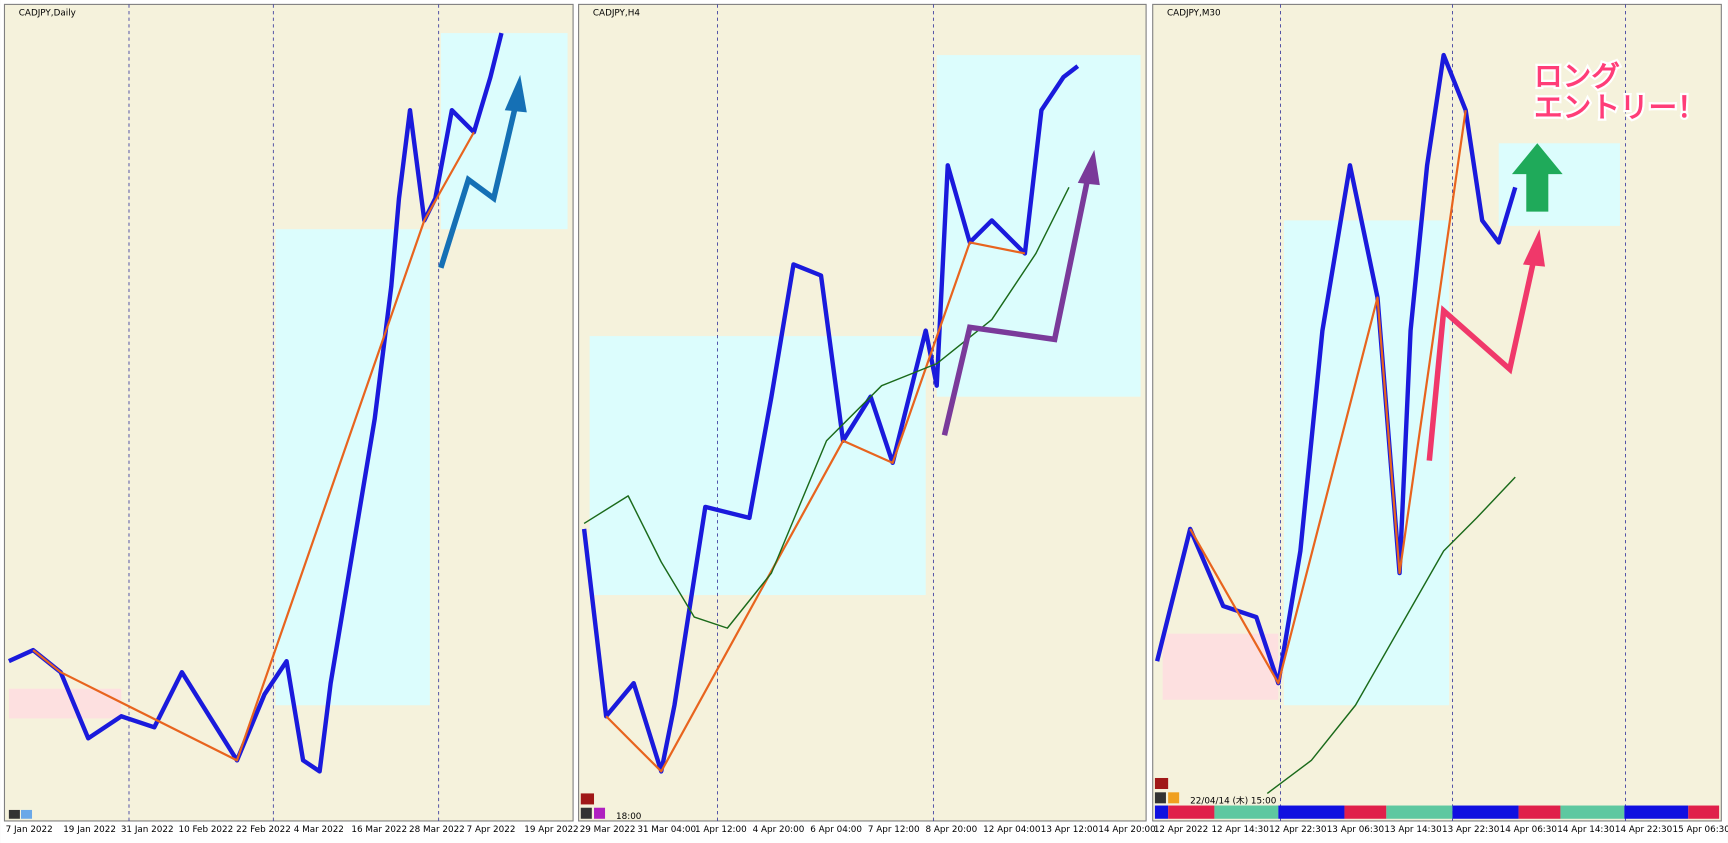 The height and width of the screenshot is (843, 1728). What do you see at coordinates (608, 830) in the screenshot?
I see `x-axis-label: 29 Mar 2022` at bounding box center [608, 830].